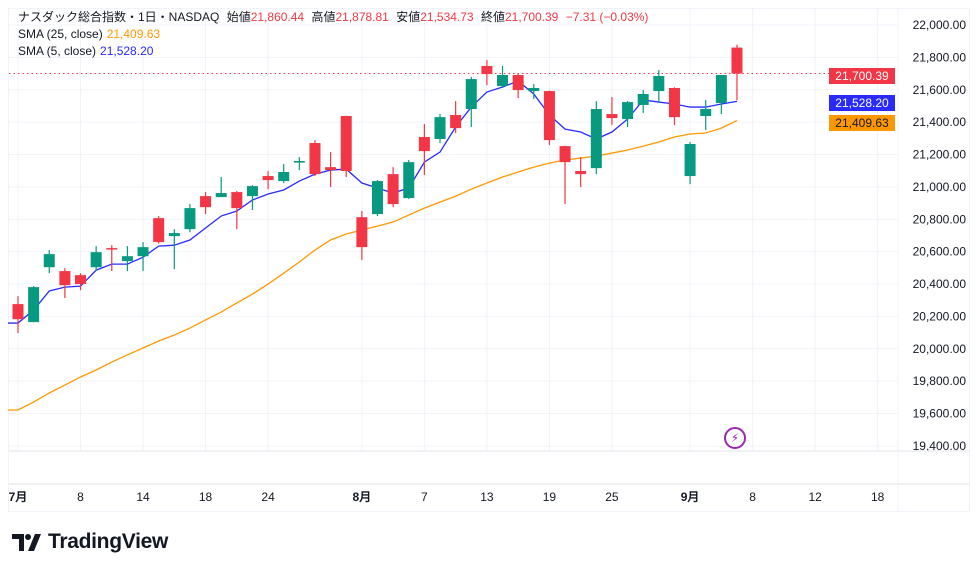 The height and width of the screenshot is (572, 980). I want to click on time-axis-label: 14, so click(143, 497).